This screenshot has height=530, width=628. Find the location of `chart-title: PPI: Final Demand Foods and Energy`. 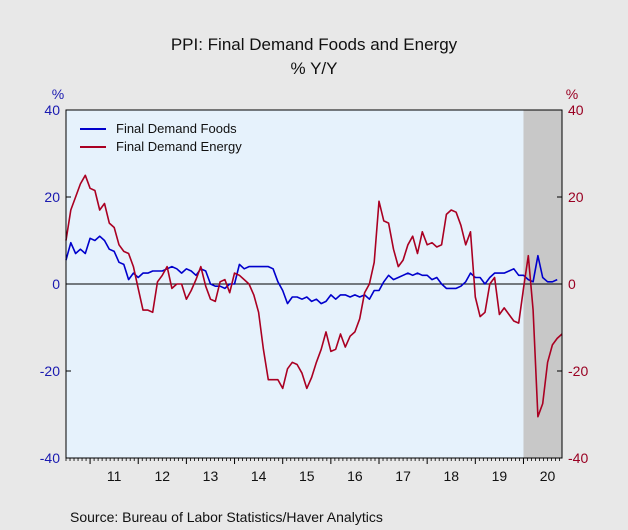

chart-title: PPI: Final Demand Foods and Energy is located at coordinates (314, 44).